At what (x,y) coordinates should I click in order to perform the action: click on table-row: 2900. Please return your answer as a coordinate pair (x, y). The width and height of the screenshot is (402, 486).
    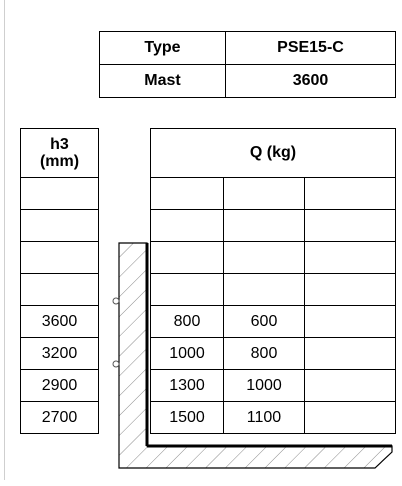
    Looking at the image, I should click on (59, 385).